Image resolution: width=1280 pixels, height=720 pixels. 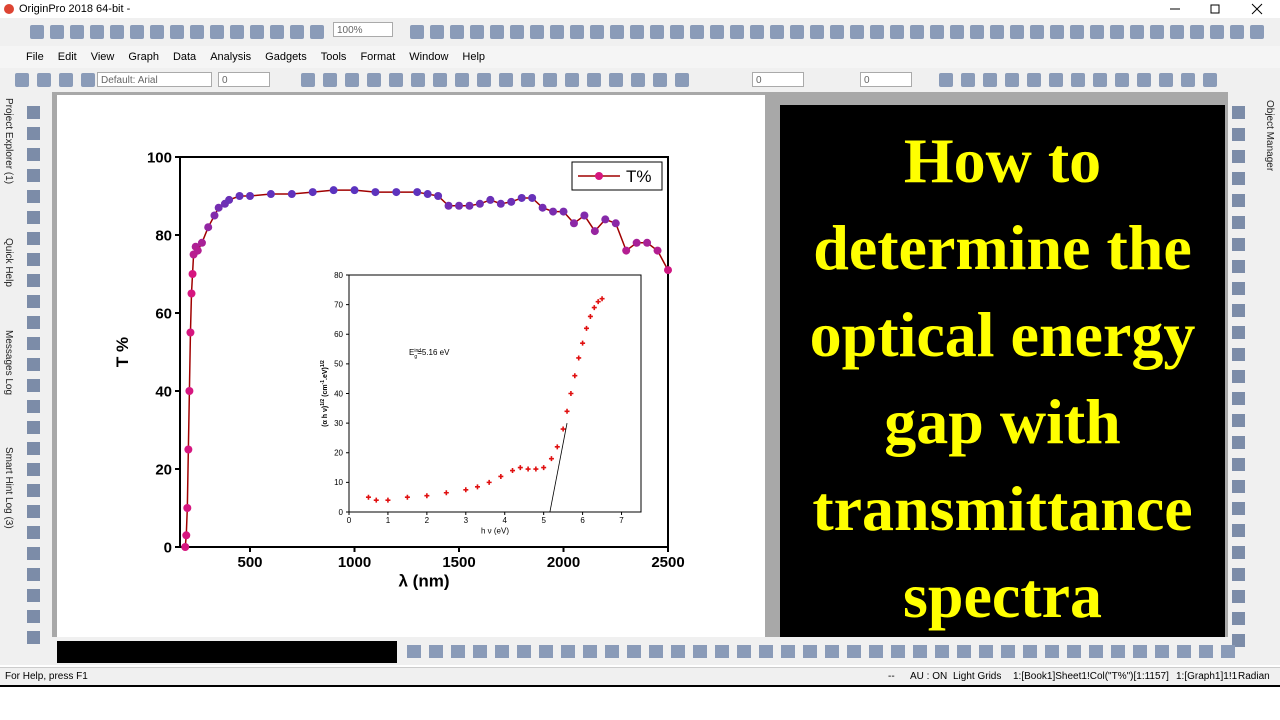 I want to click on font-size-box: 0, so click(x=244, y=79).